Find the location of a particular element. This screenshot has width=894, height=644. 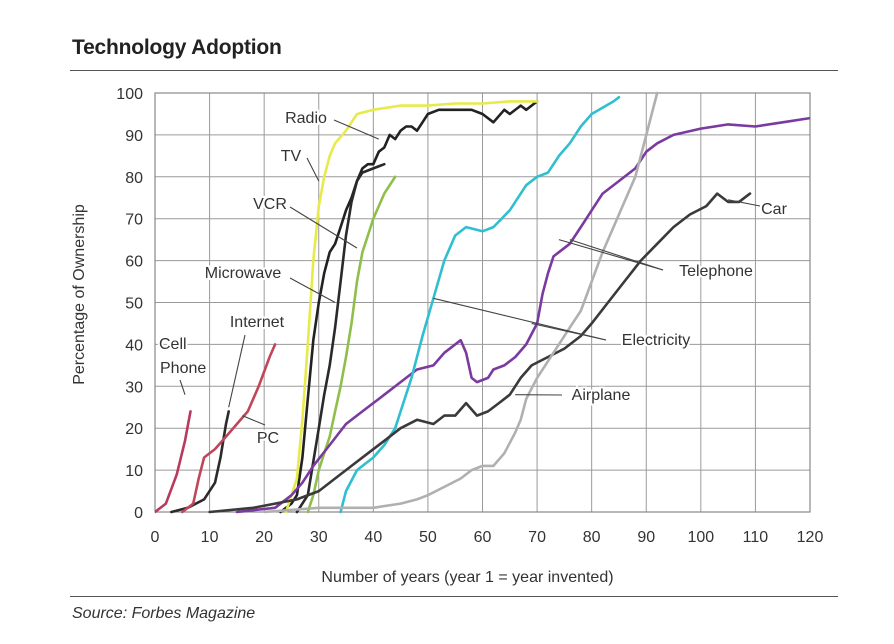

leader-internet is located at coordinates (237, 371).